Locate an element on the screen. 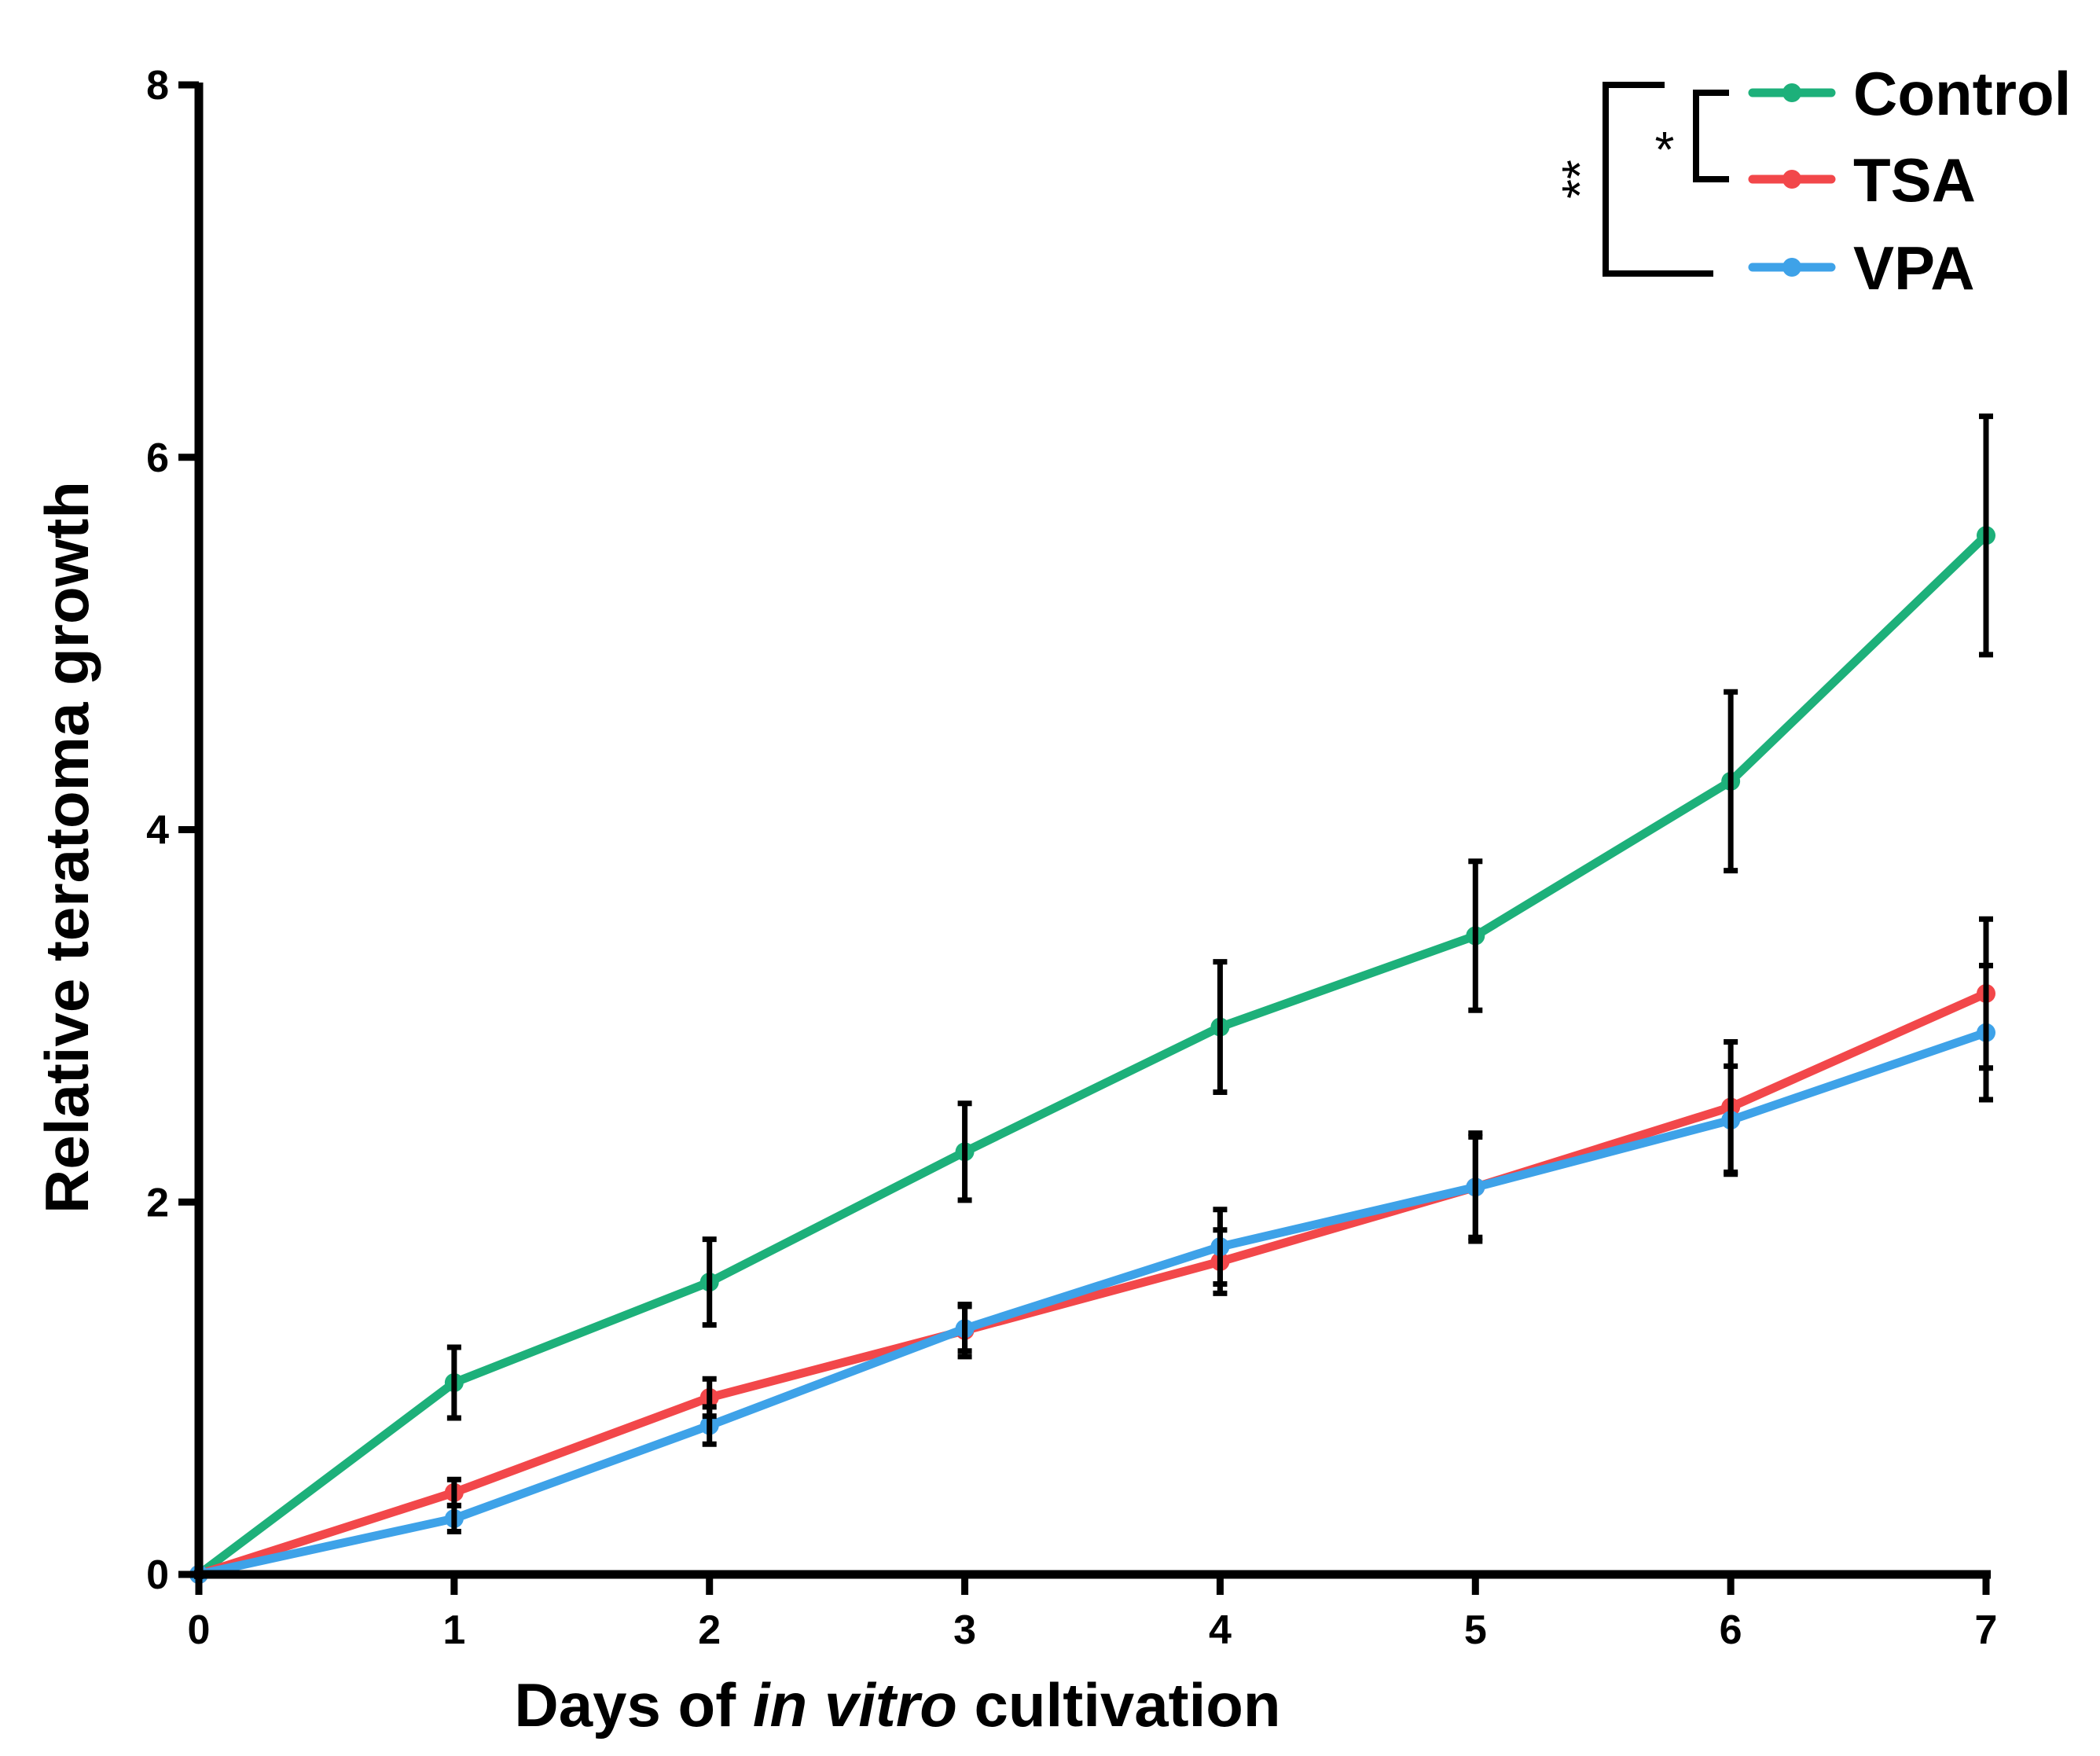  x-axis-title-part-3: cultivation is located at coordinates (1119, 1704).